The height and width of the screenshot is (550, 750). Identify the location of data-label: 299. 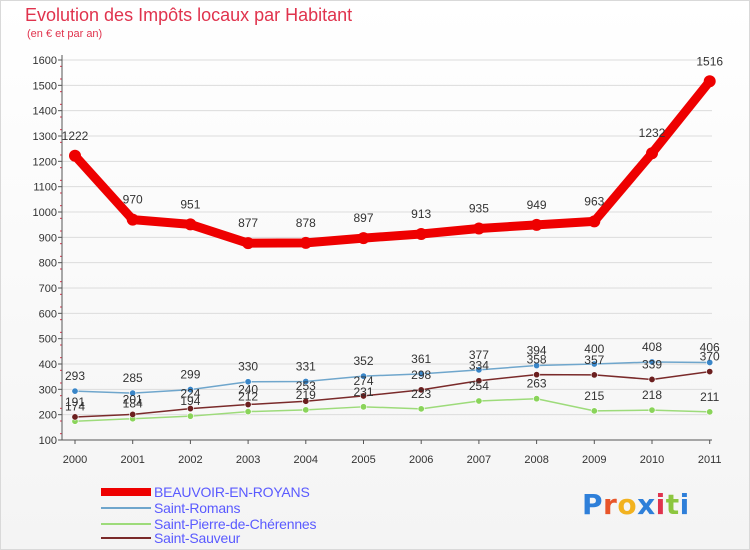
(190, 375).